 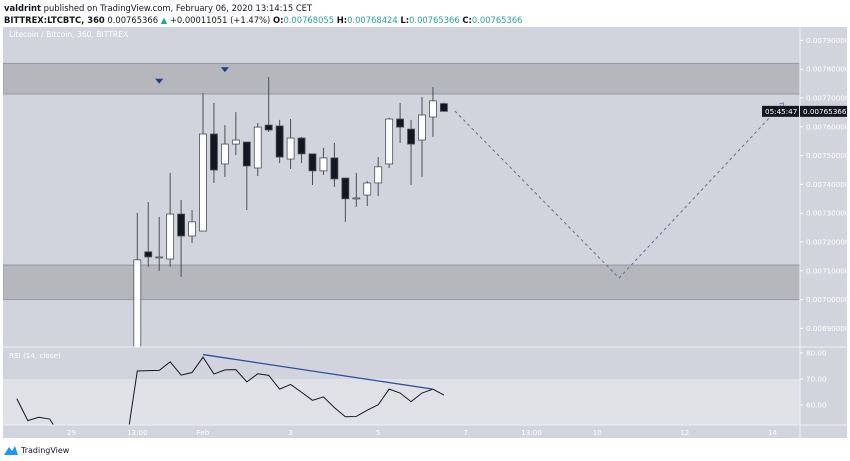 What do you see at coordinates (828, 98) in the screenshot?
I see `price-tick-label: 0.00770000` at bounding box center [828, 98].